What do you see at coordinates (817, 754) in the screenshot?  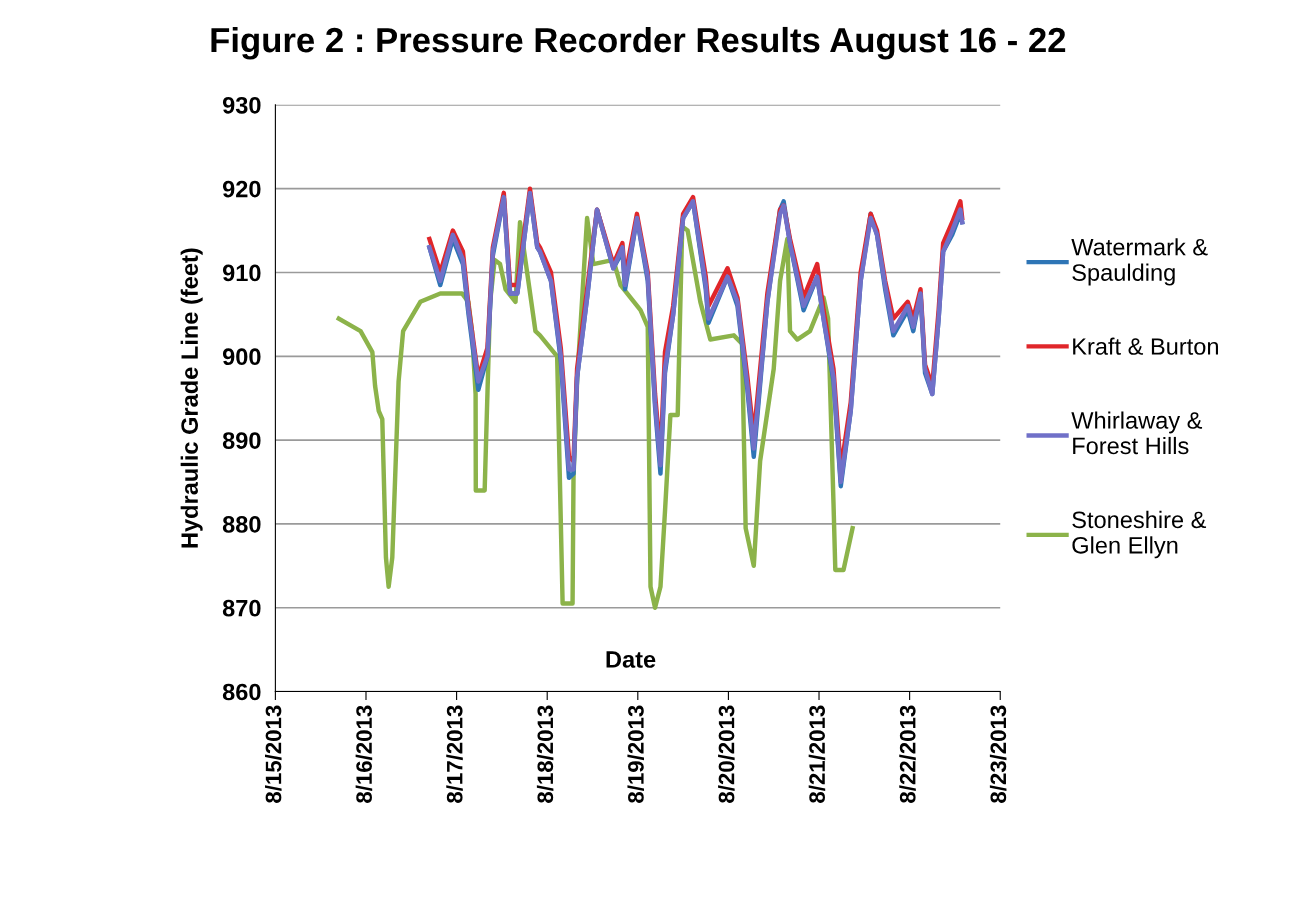 I see `x-tick-label: 8/21/2013` at bounding box center [817, 754].